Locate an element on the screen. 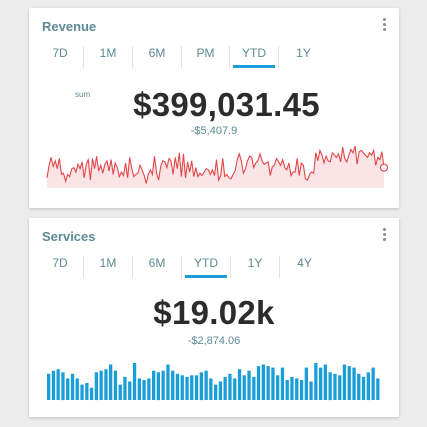 The height and width of the screenshot is (427, 427). revenue-series-line is located at coordinates (215, 164).